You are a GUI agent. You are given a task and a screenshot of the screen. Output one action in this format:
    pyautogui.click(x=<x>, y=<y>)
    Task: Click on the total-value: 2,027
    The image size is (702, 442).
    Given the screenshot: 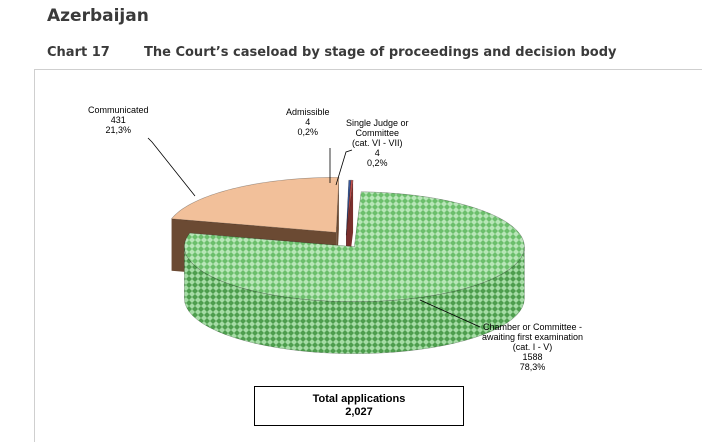 What is the action you would take?
    pyautogui.click(x=359, y=412)
    